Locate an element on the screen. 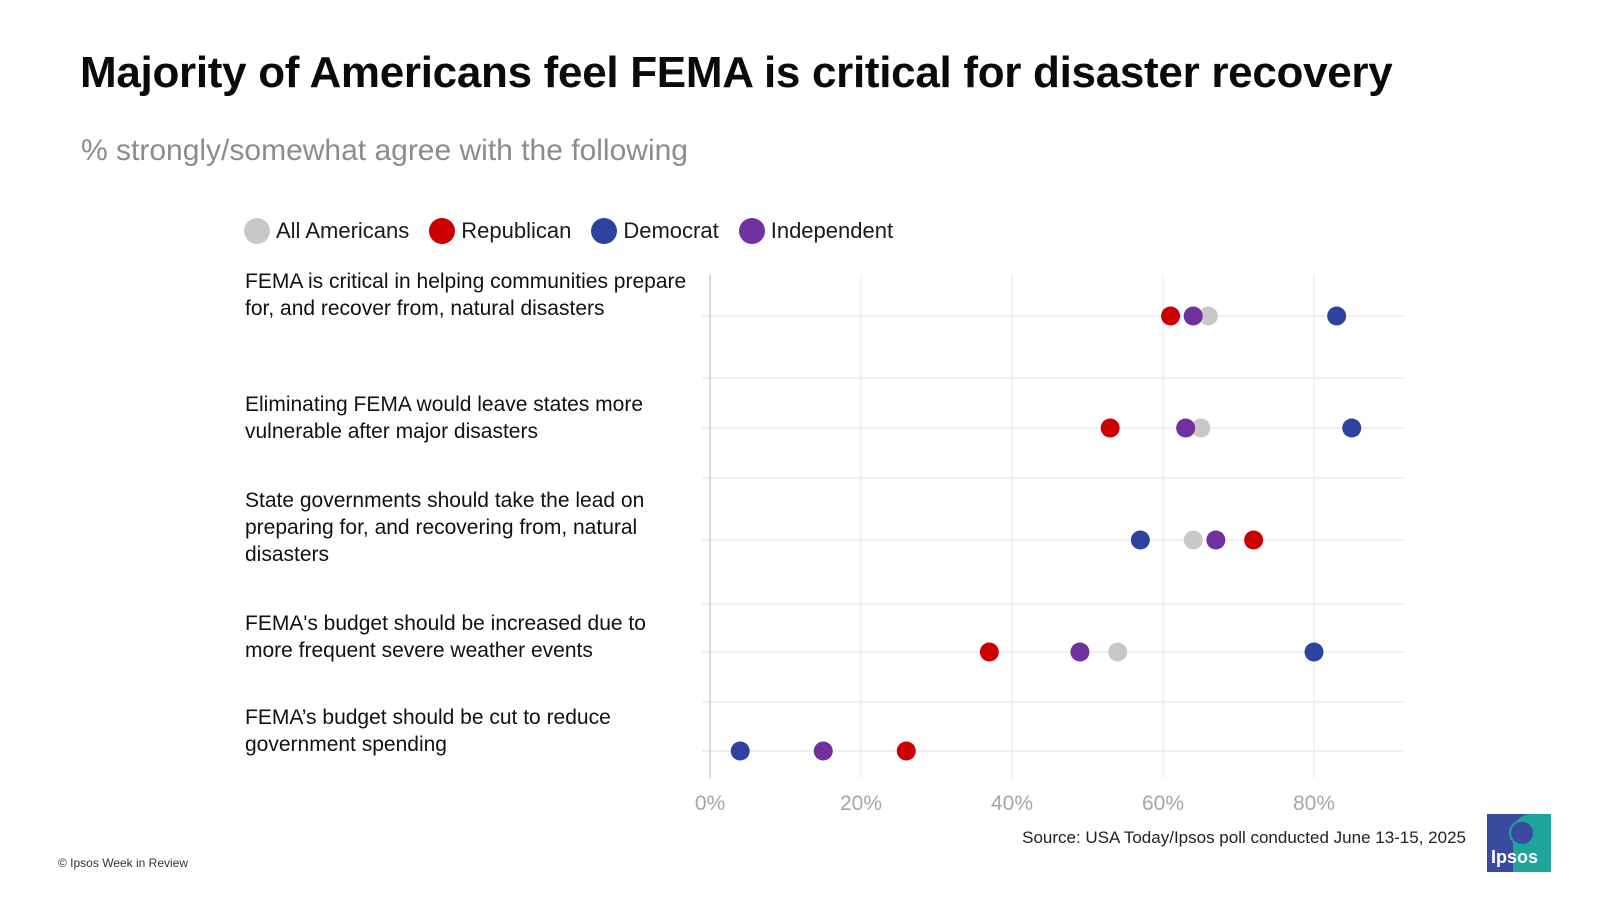 The height and width of the screenshot is (900, 1600). legend-label-republican: Republican is located at coordinates (516, 230).